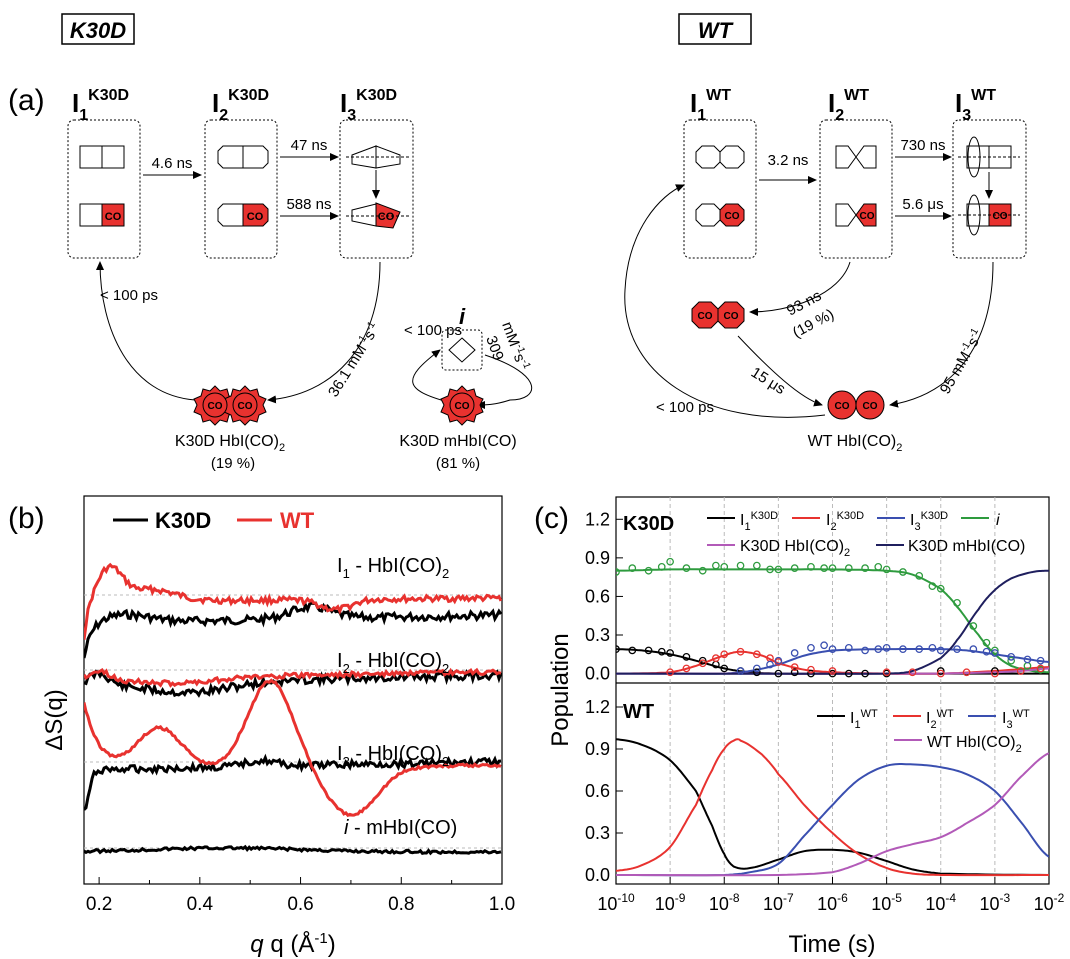 Image resolution: width=1070 pixels, height=959 pixels. Describe the element at coordinates (129, 295) in the screenshot. I see `k30d-back-rate: < 100 ps` at that location.